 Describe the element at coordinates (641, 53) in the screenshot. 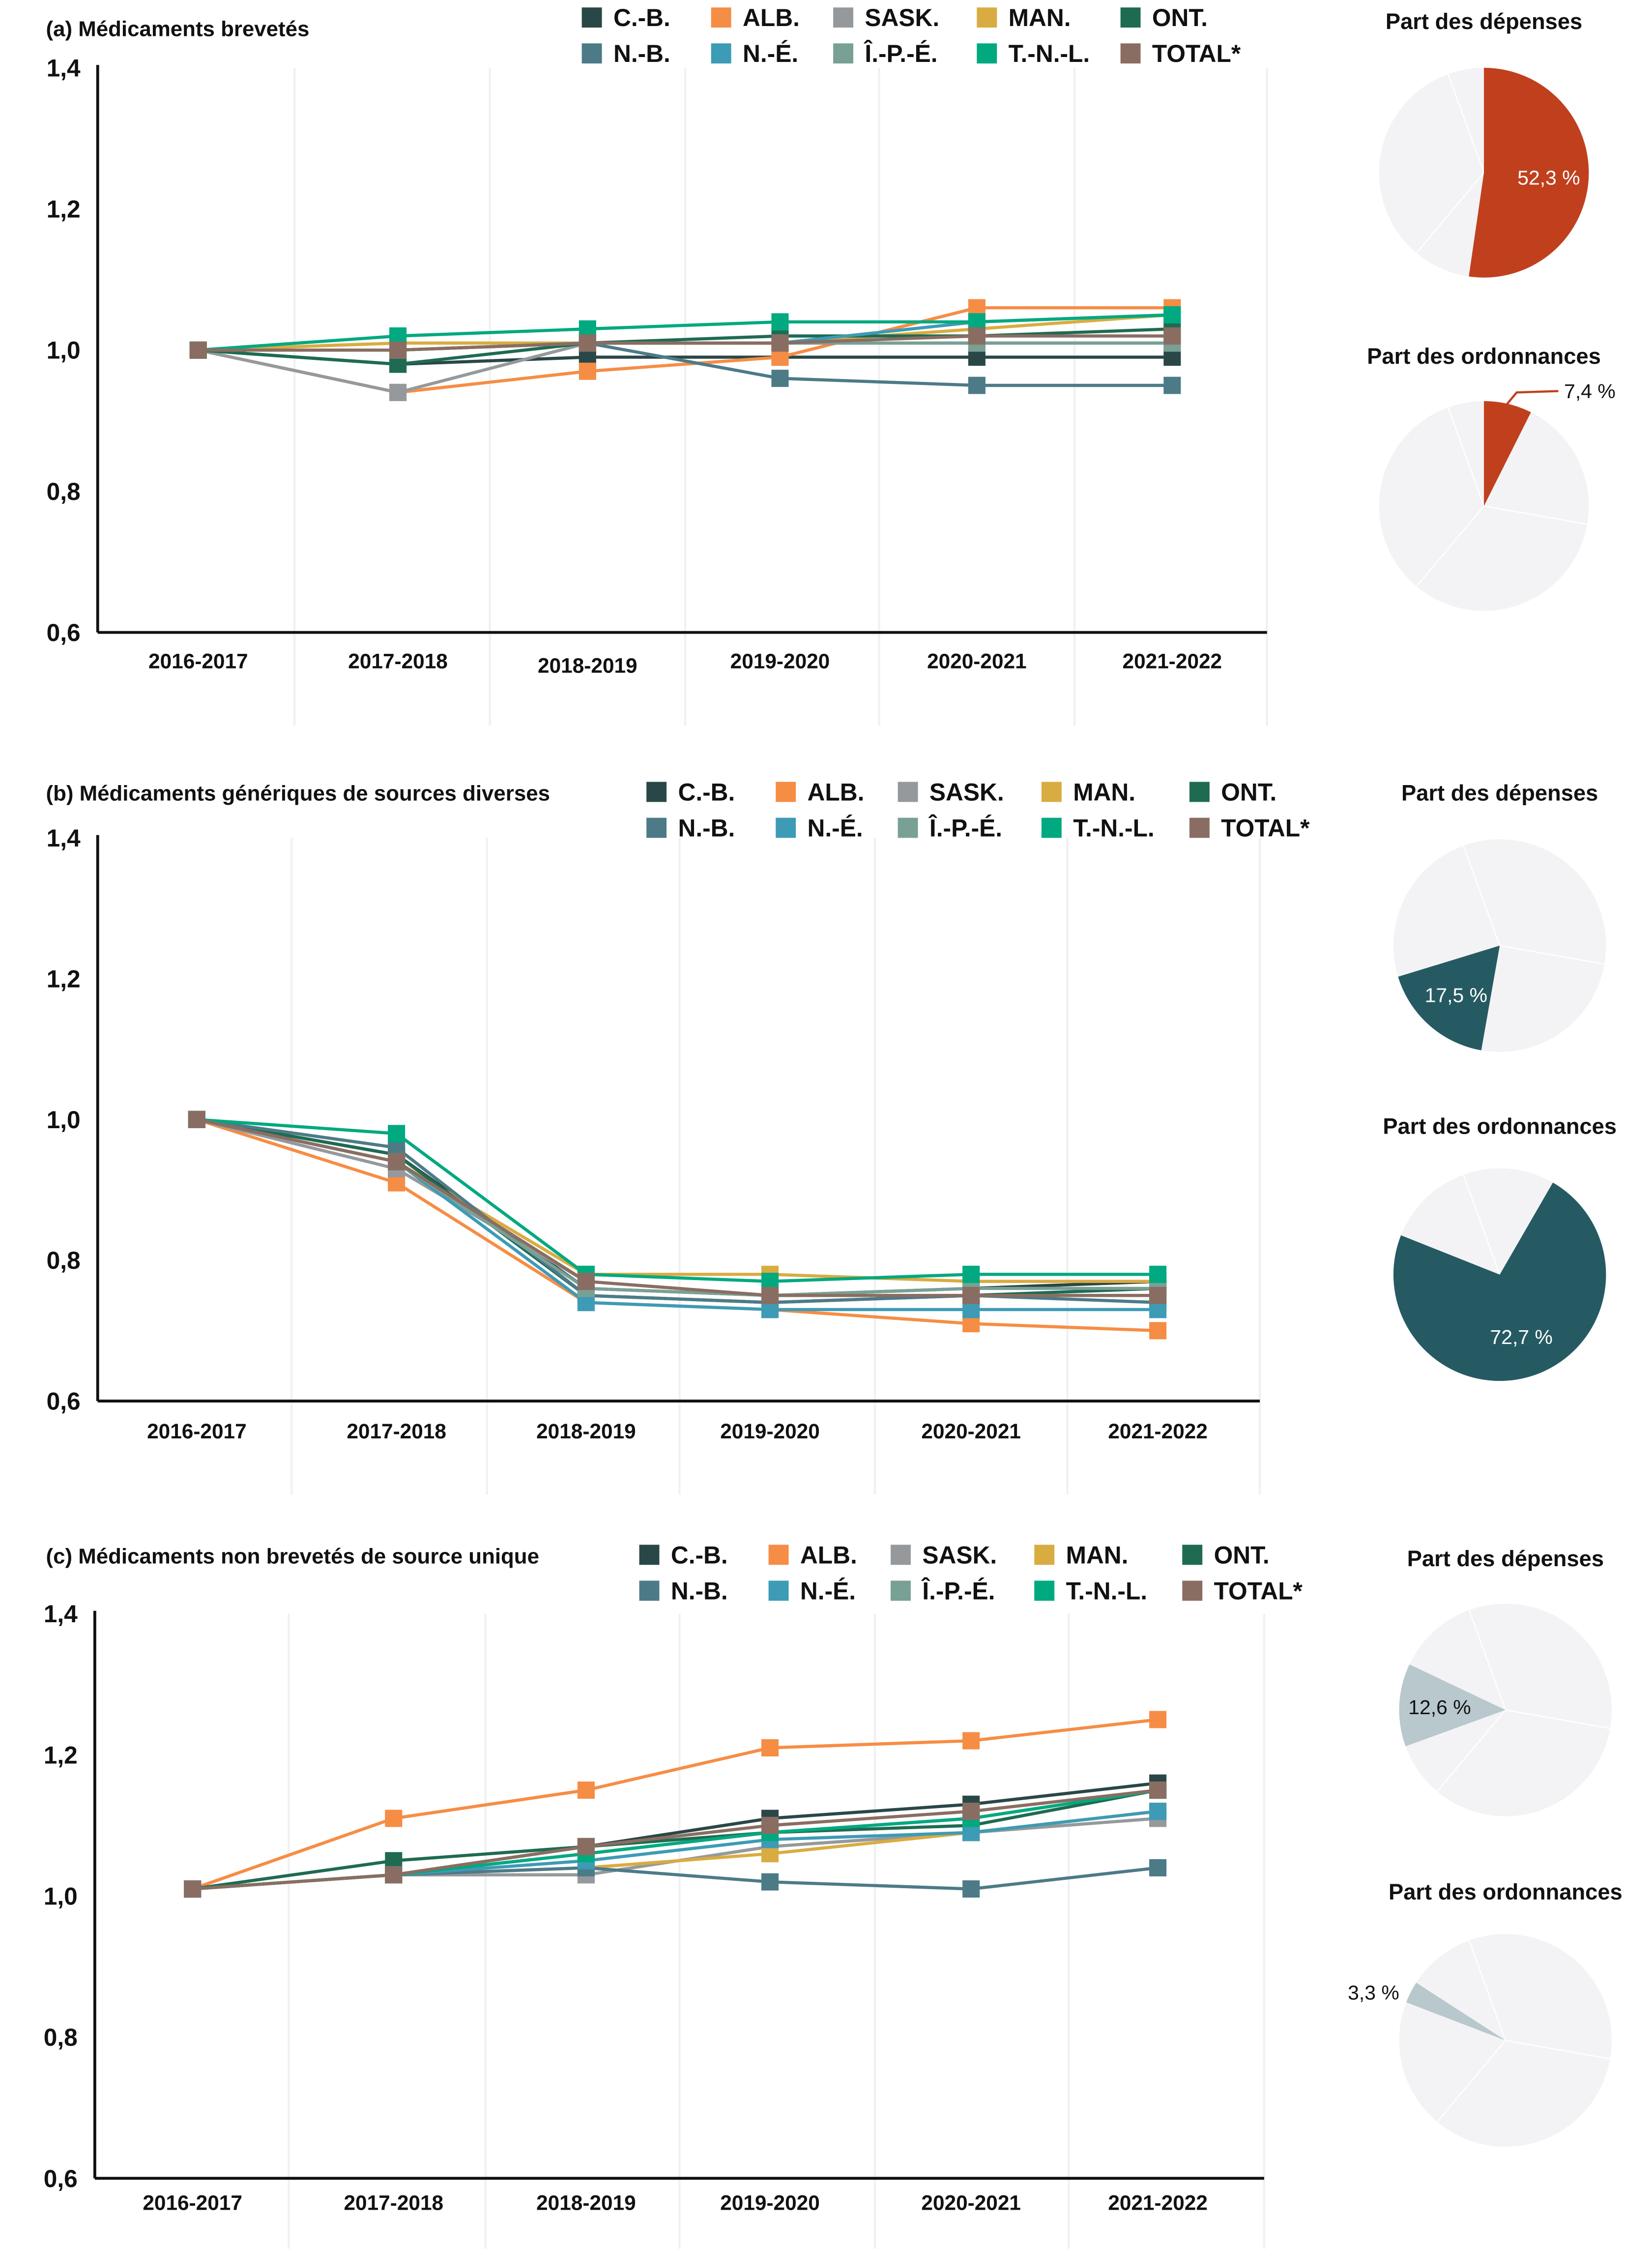

I see `legend-label: N.-B.` at that location.